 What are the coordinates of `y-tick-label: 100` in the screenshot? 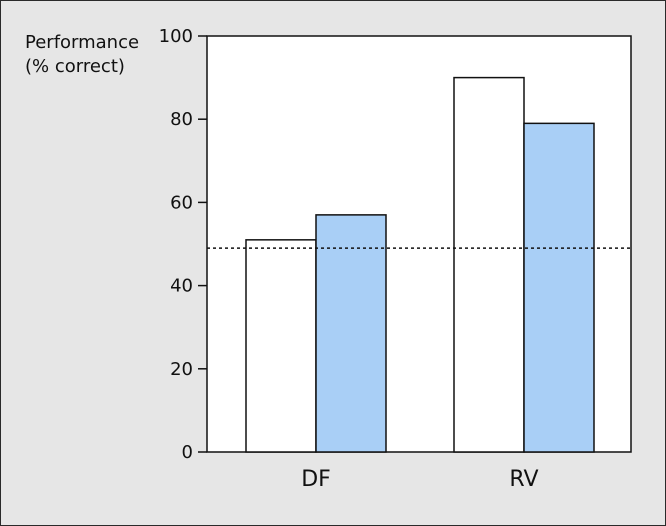 It's located at (176, 36).